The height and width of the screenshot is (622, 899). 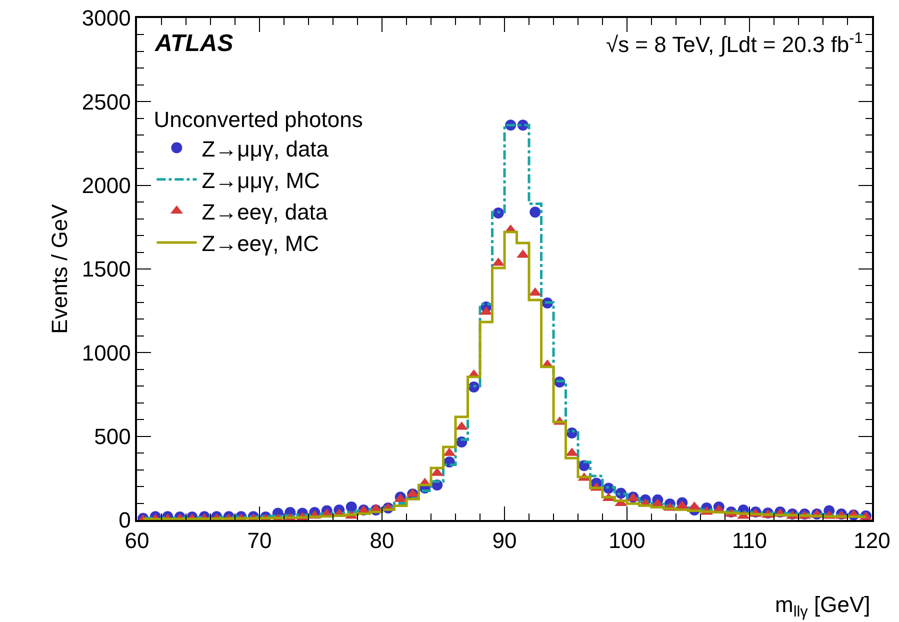 What do you see at coordinates (106, 269) in the screenshot?
I see `y-tick-label: 1500` at bounding box center [106, 269].